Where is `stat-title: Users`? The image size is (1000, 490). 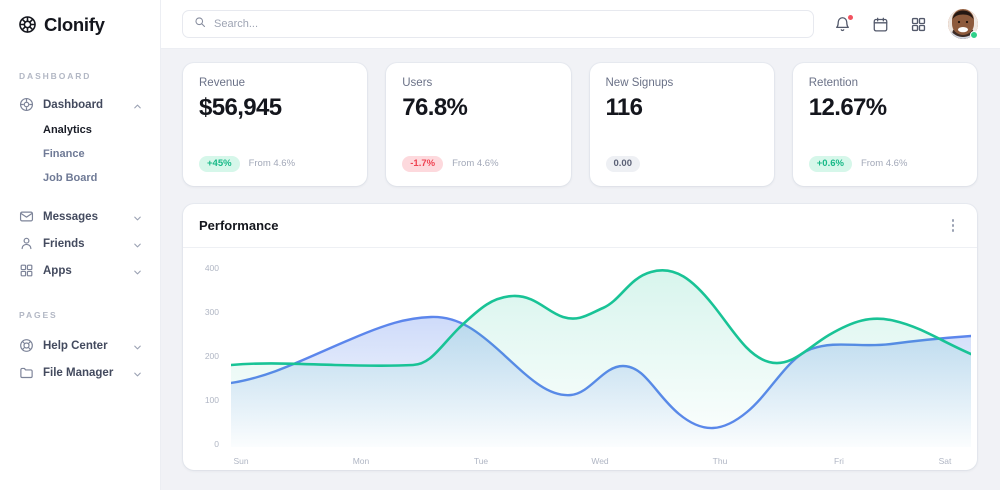 stat-title: Users is located at coordinates (417, 83).